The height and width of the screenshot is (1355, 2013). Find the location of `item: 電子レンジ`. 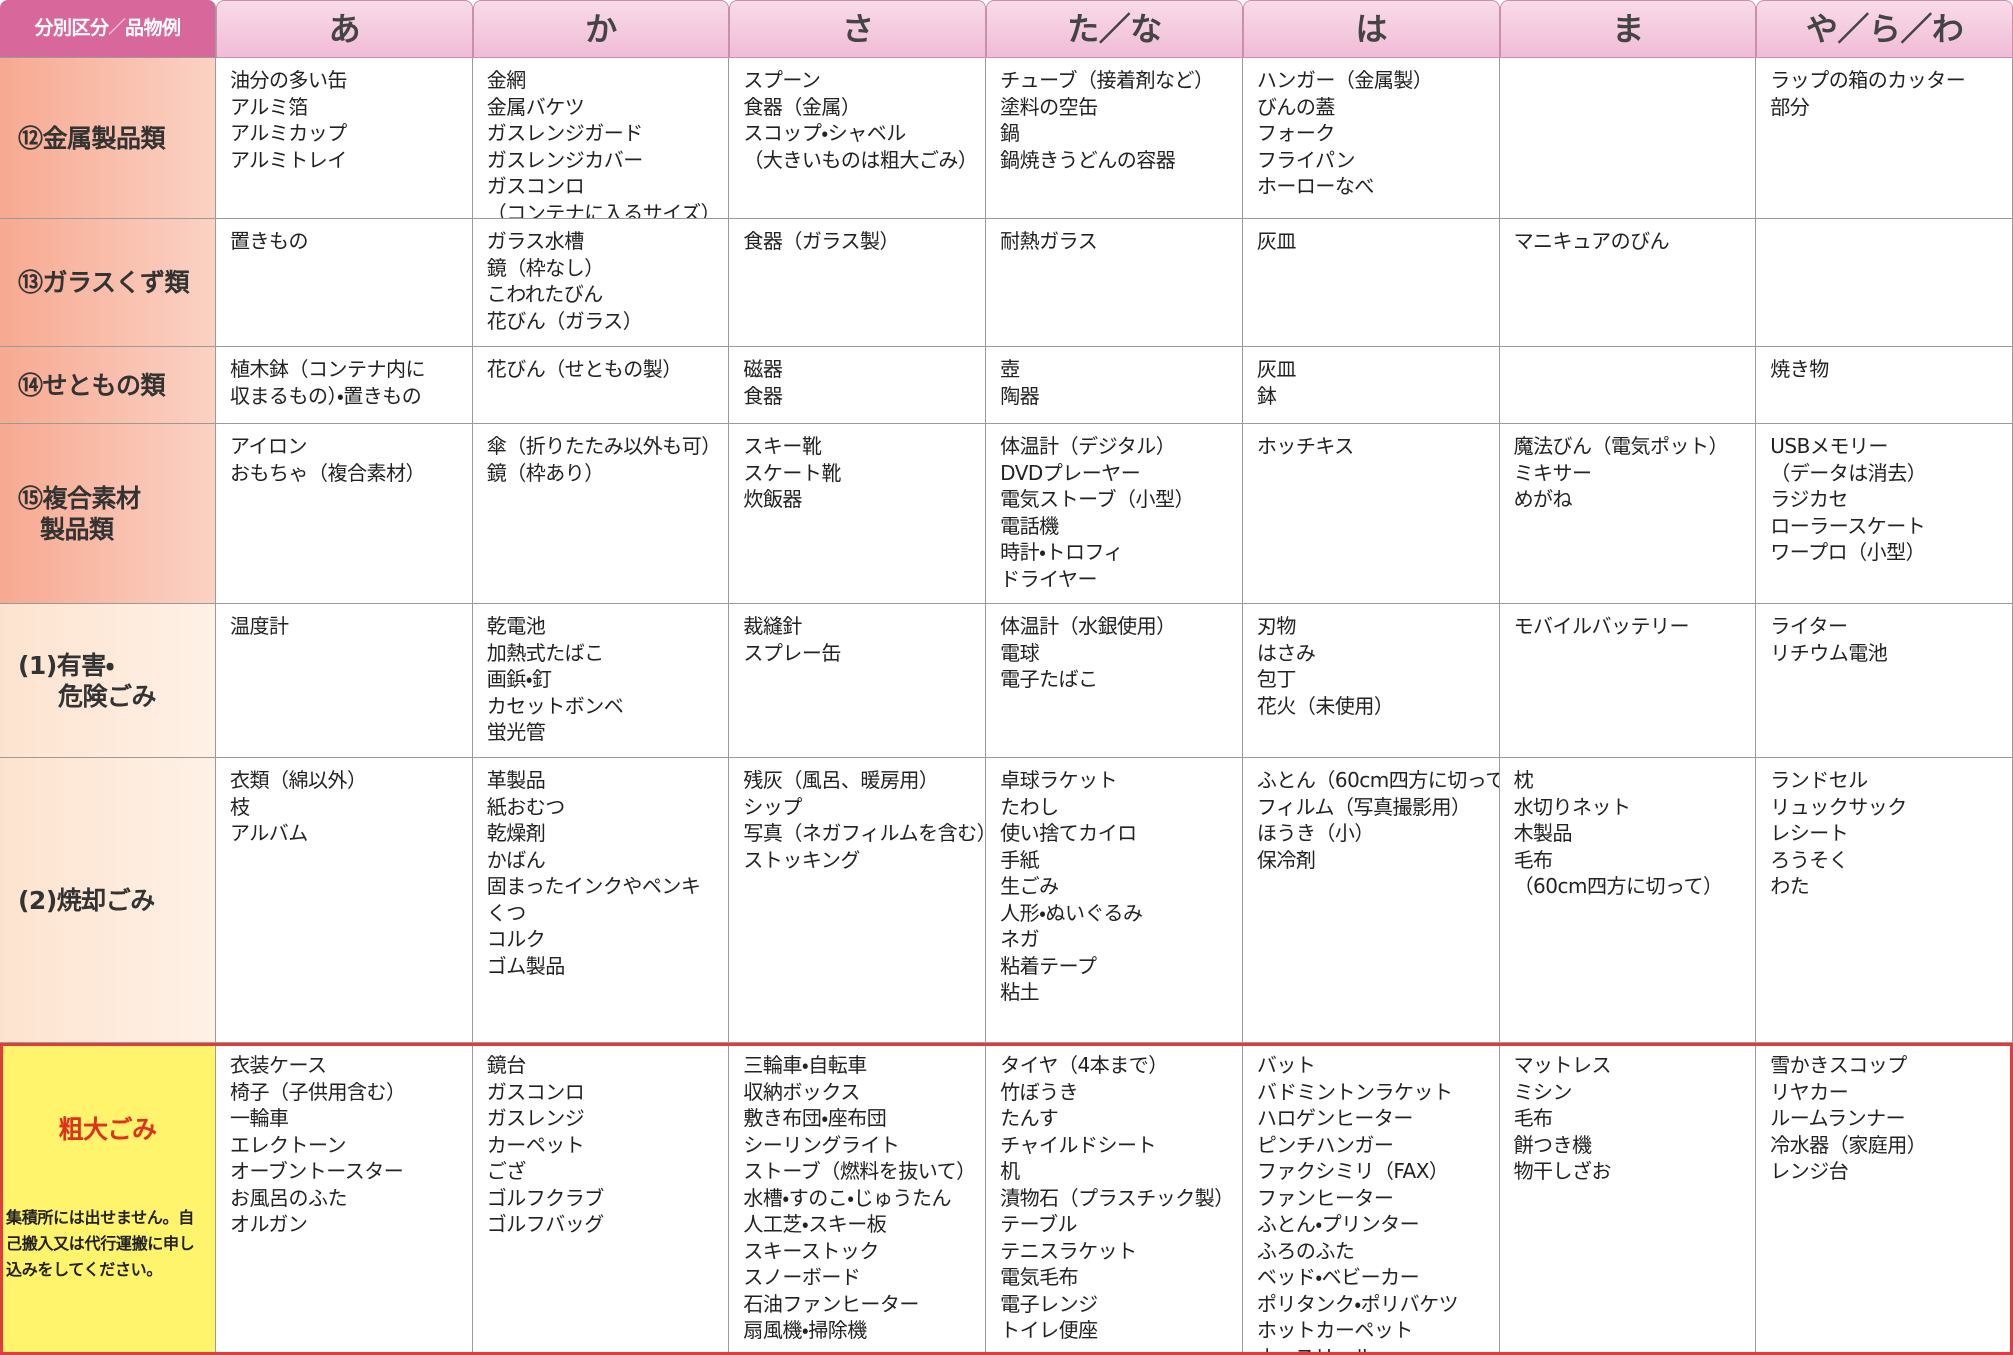

item: 電子レンジ is located at coordinates (1049, 1303).